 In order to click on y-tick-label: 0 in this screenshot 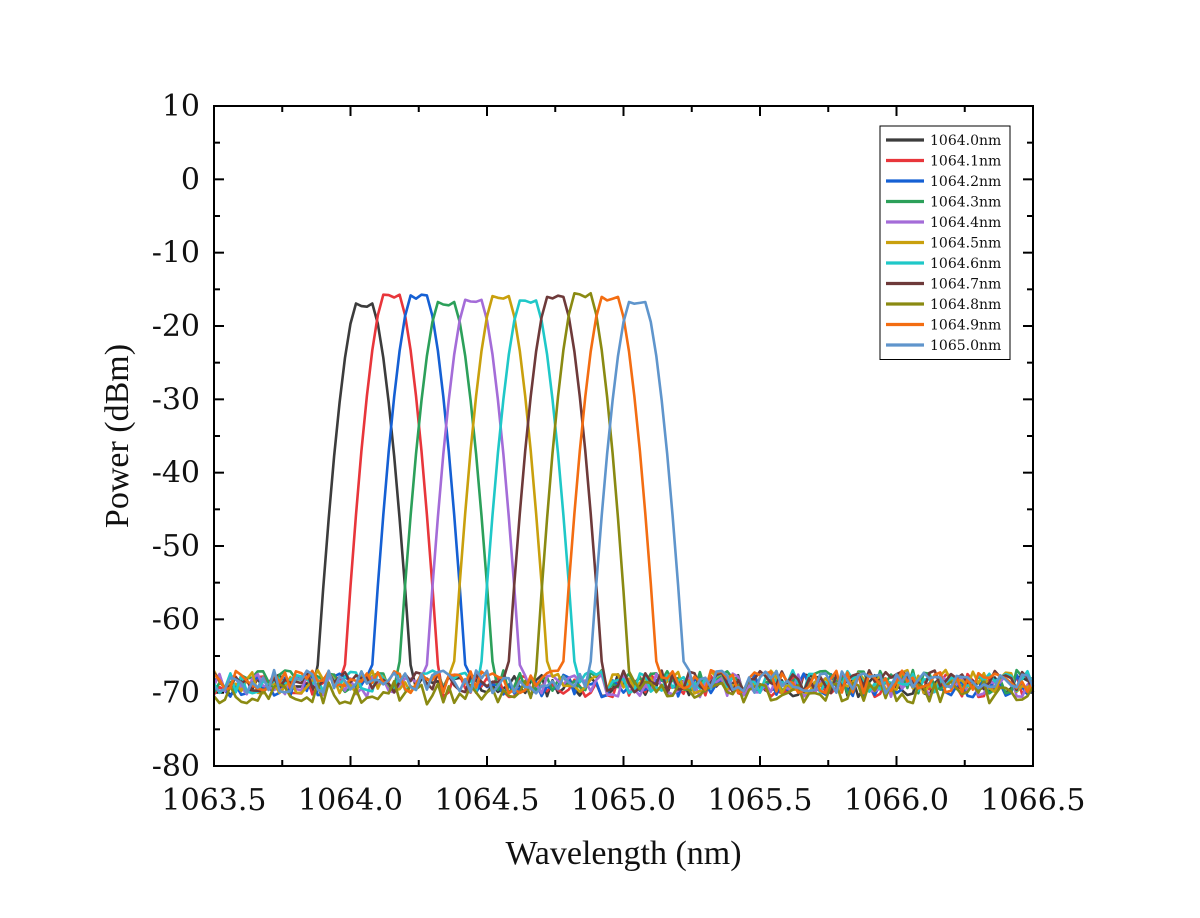, I will do `click(190, 179)`.